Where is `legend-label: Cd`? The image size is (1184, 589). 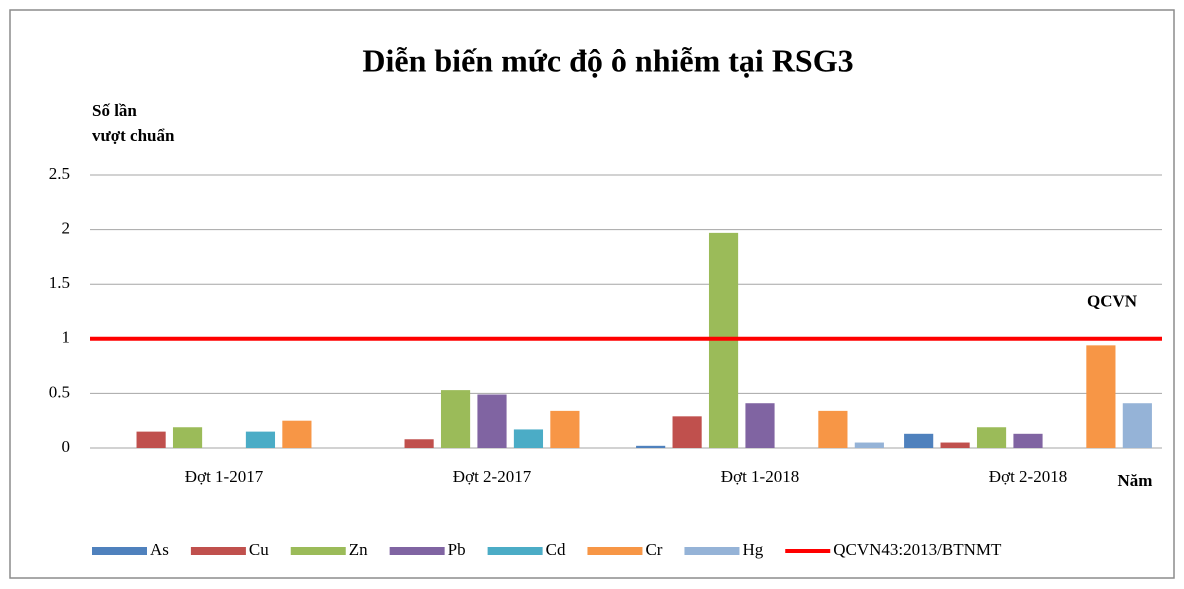 legend-label: Cd is located at coordinates (556, 549).